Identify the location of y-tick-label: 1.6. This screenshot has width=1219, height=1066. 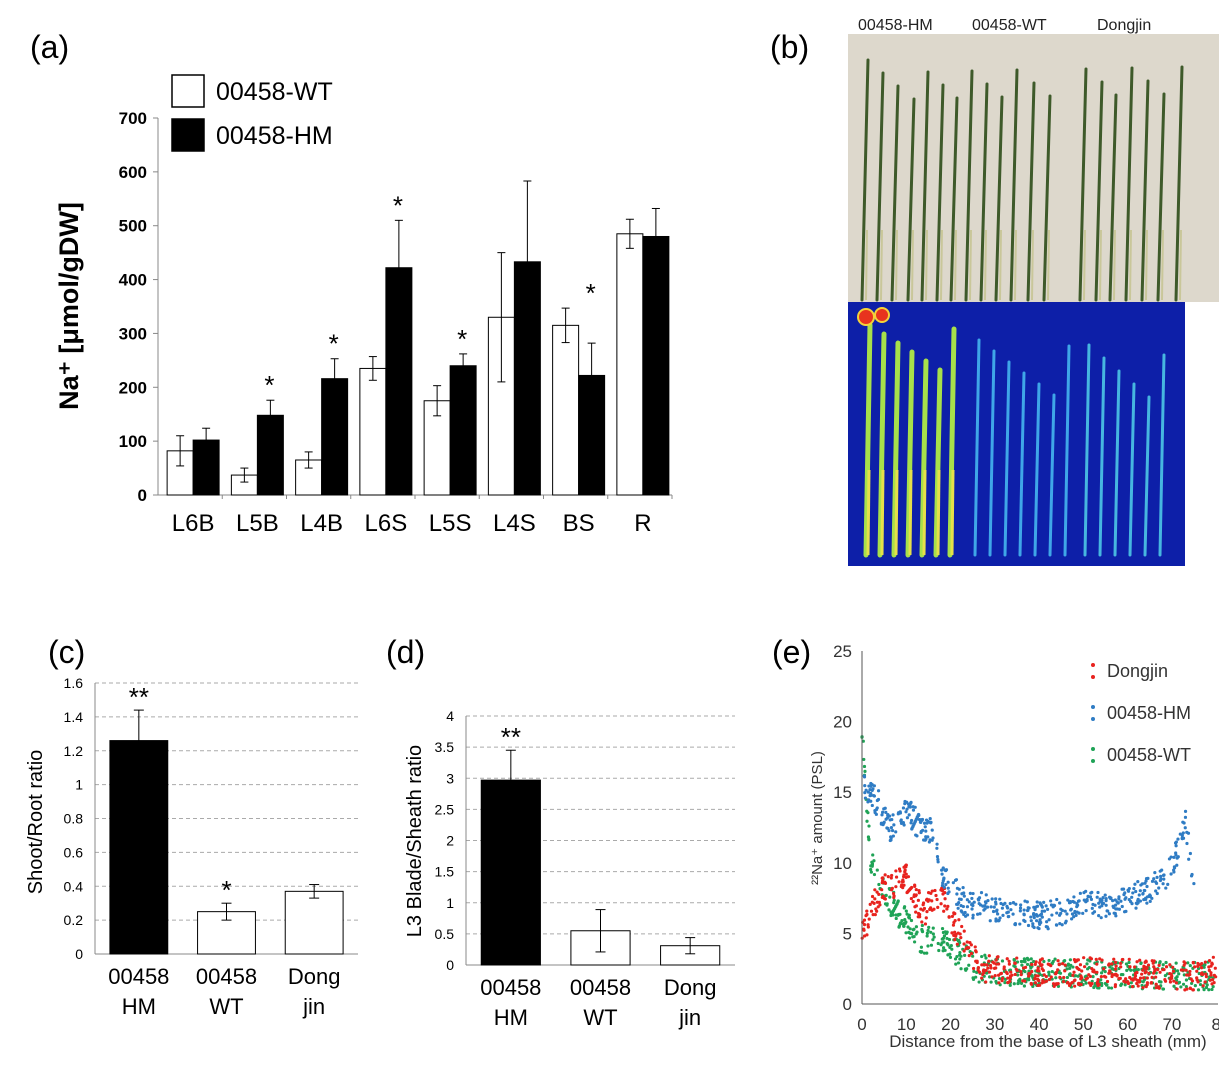
(74, 683).